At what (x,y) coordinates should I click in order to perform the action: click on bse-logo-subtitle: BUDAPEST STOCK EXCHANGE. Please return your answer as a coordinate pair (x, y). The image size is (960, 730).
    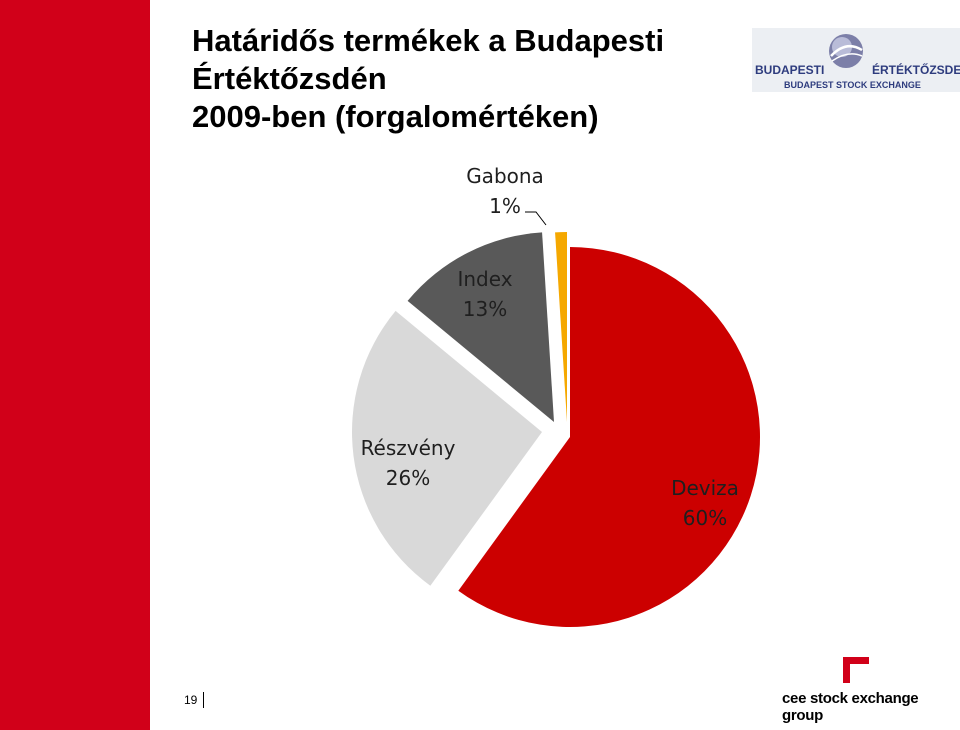
    Looking at the image, I should click on (852, 85).